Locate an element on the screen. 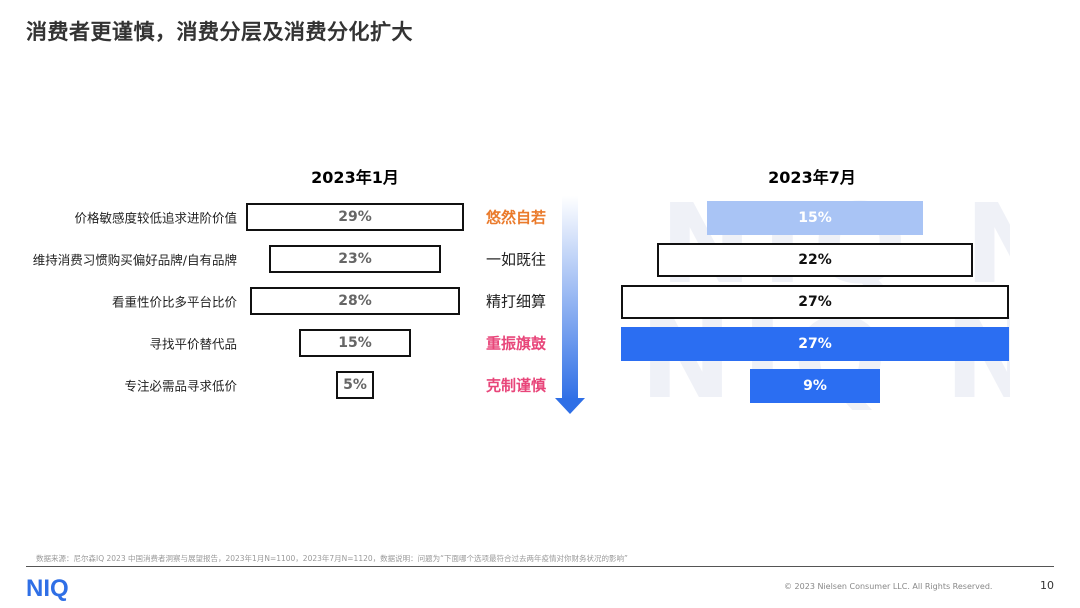 This screenshot has width=1080, height=608. bar-jan: 28% is located at coordinates (355, 301).